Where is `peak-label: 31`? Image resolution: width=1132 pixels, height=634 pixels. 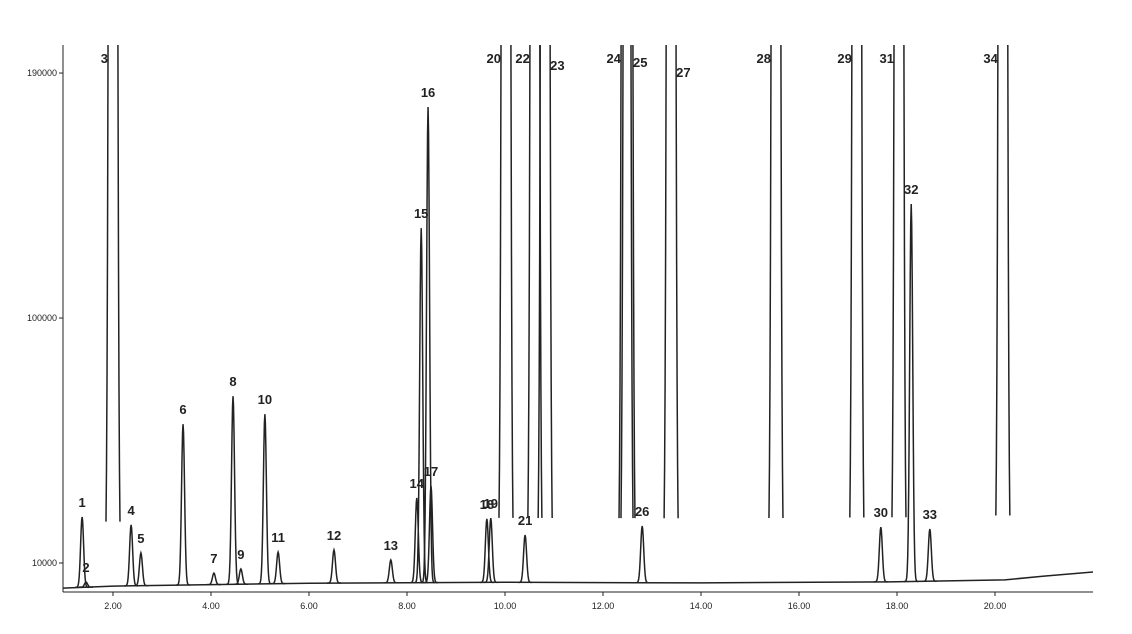 peak-label: 31 is located at coordinates (886, 58).